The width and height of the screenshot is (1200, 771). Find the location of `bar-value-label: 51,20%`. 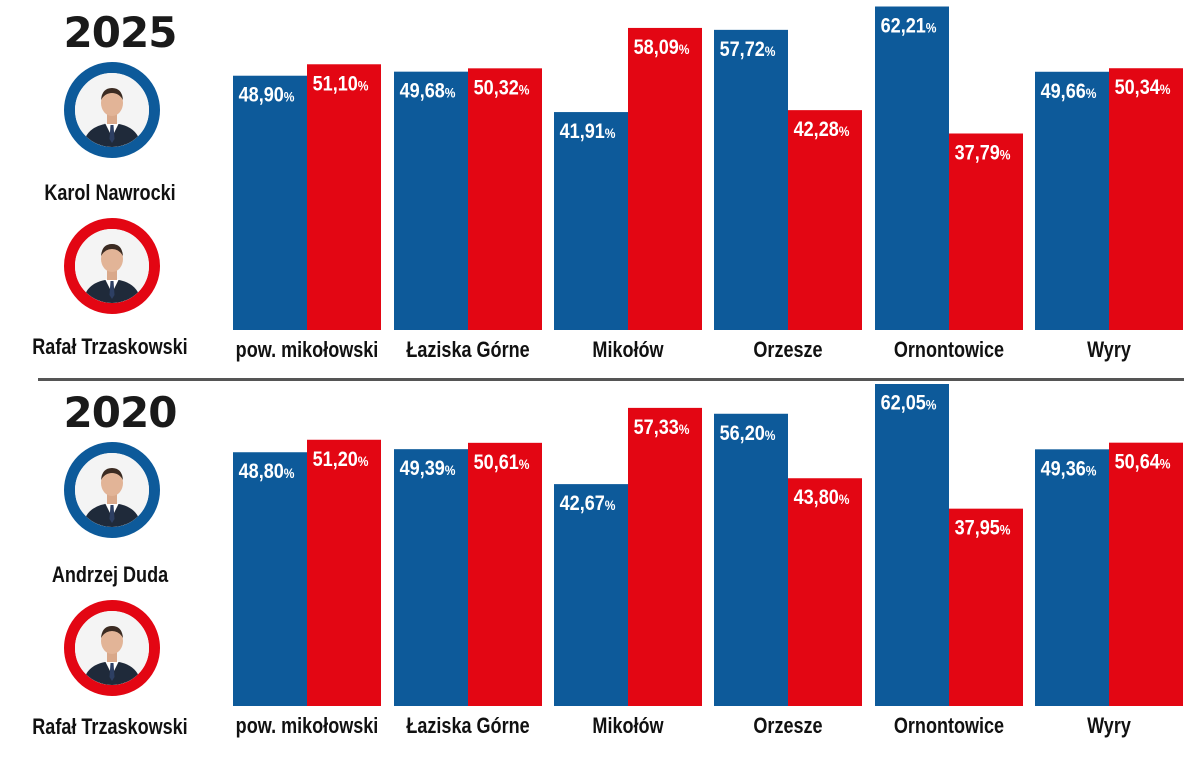

bar-value-label: 51,20% is located at coordinates (341, 460).